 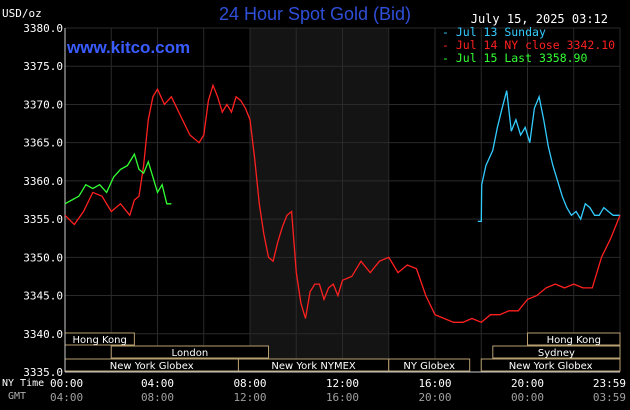 What do you see at coordinates (43, 257) in the screenshot?
I see `y-tick-label: 3350.0` at bounding box center [43, 257].